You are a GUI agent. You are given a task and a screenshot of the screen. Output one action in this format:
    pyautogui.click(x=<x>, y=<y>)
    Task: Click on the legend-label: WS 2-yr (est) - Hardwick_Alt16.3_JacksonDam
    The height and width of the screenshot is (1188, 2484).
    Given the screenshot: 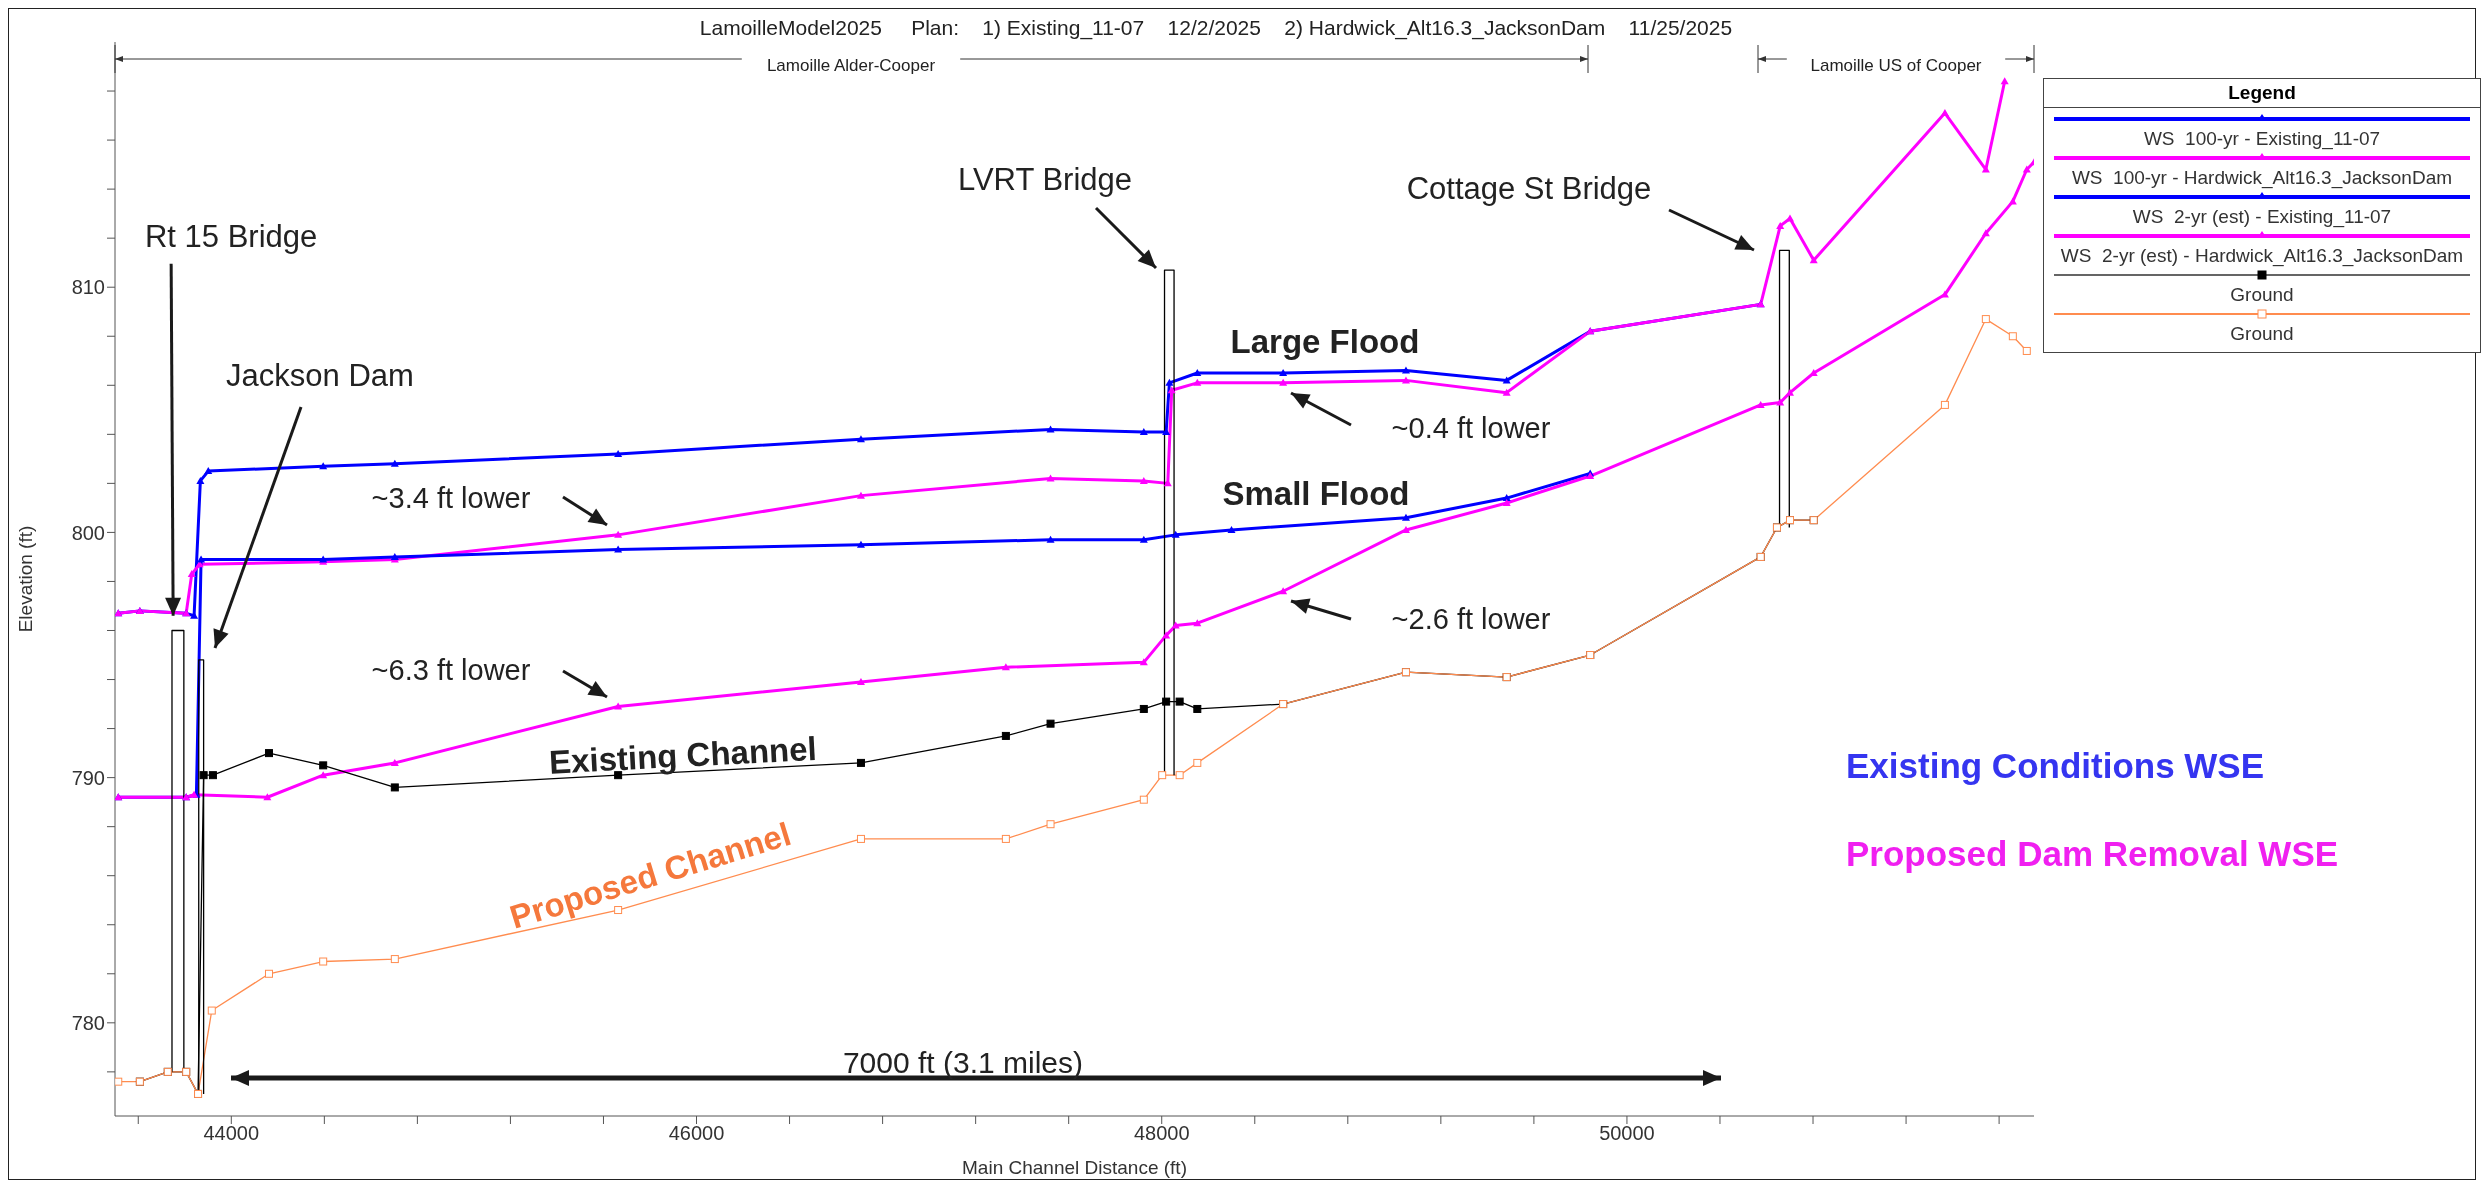 What is the action you would take?
    pyautogui.click(x=2262, y=256)
    